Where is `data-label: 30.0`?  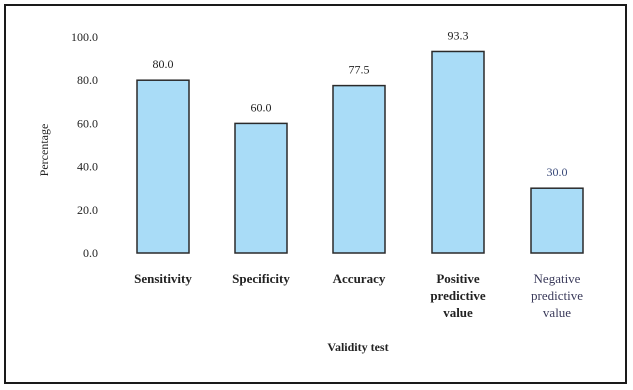
data-label: 30.0 is located at coordinates (557, 172).